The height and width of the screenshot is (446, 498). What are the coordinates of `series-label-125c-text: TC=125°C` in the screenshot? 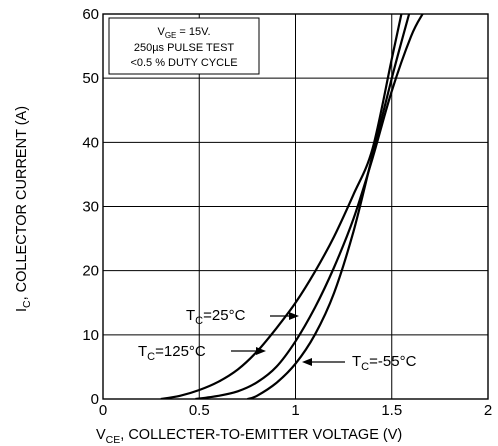 It's located at (172, 353).